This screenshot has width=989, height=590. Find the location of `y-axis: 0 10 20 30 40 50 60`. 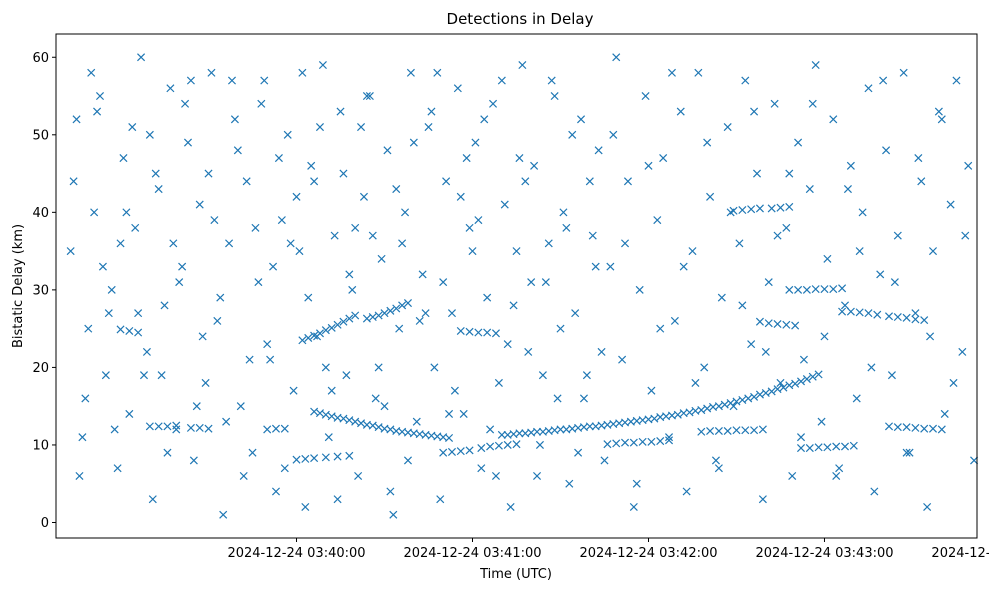

y-axis: 0 10 20 30 40 50 60 is located at coordinates (44, 291).